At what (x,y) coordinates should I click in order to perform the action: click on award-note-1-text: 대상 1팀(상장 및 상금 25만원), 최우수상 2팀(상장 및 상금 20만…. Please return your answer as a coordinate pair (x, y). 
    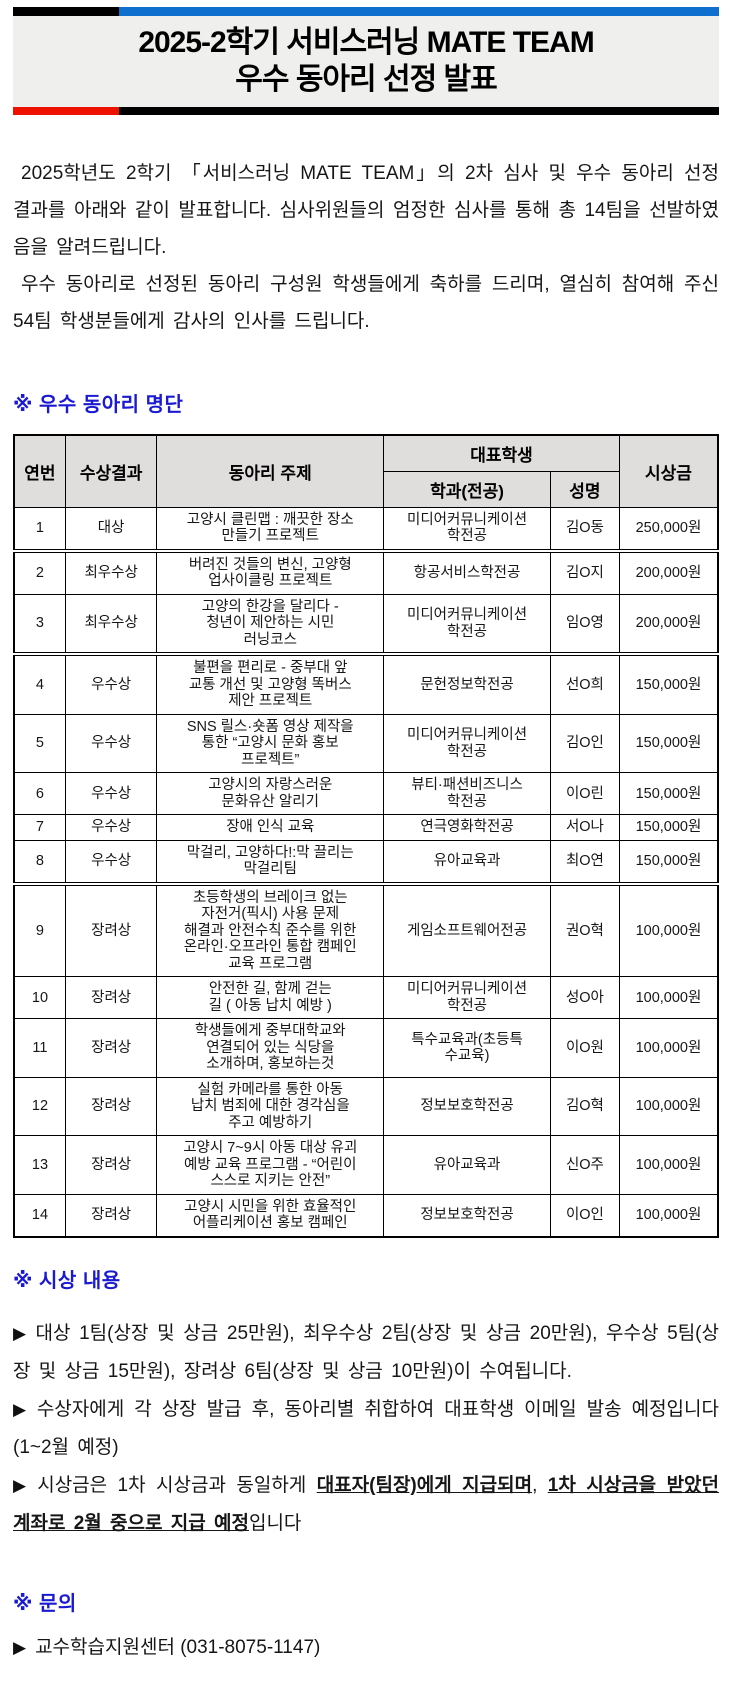
    Looking at the image, I should click on (366, 1352).